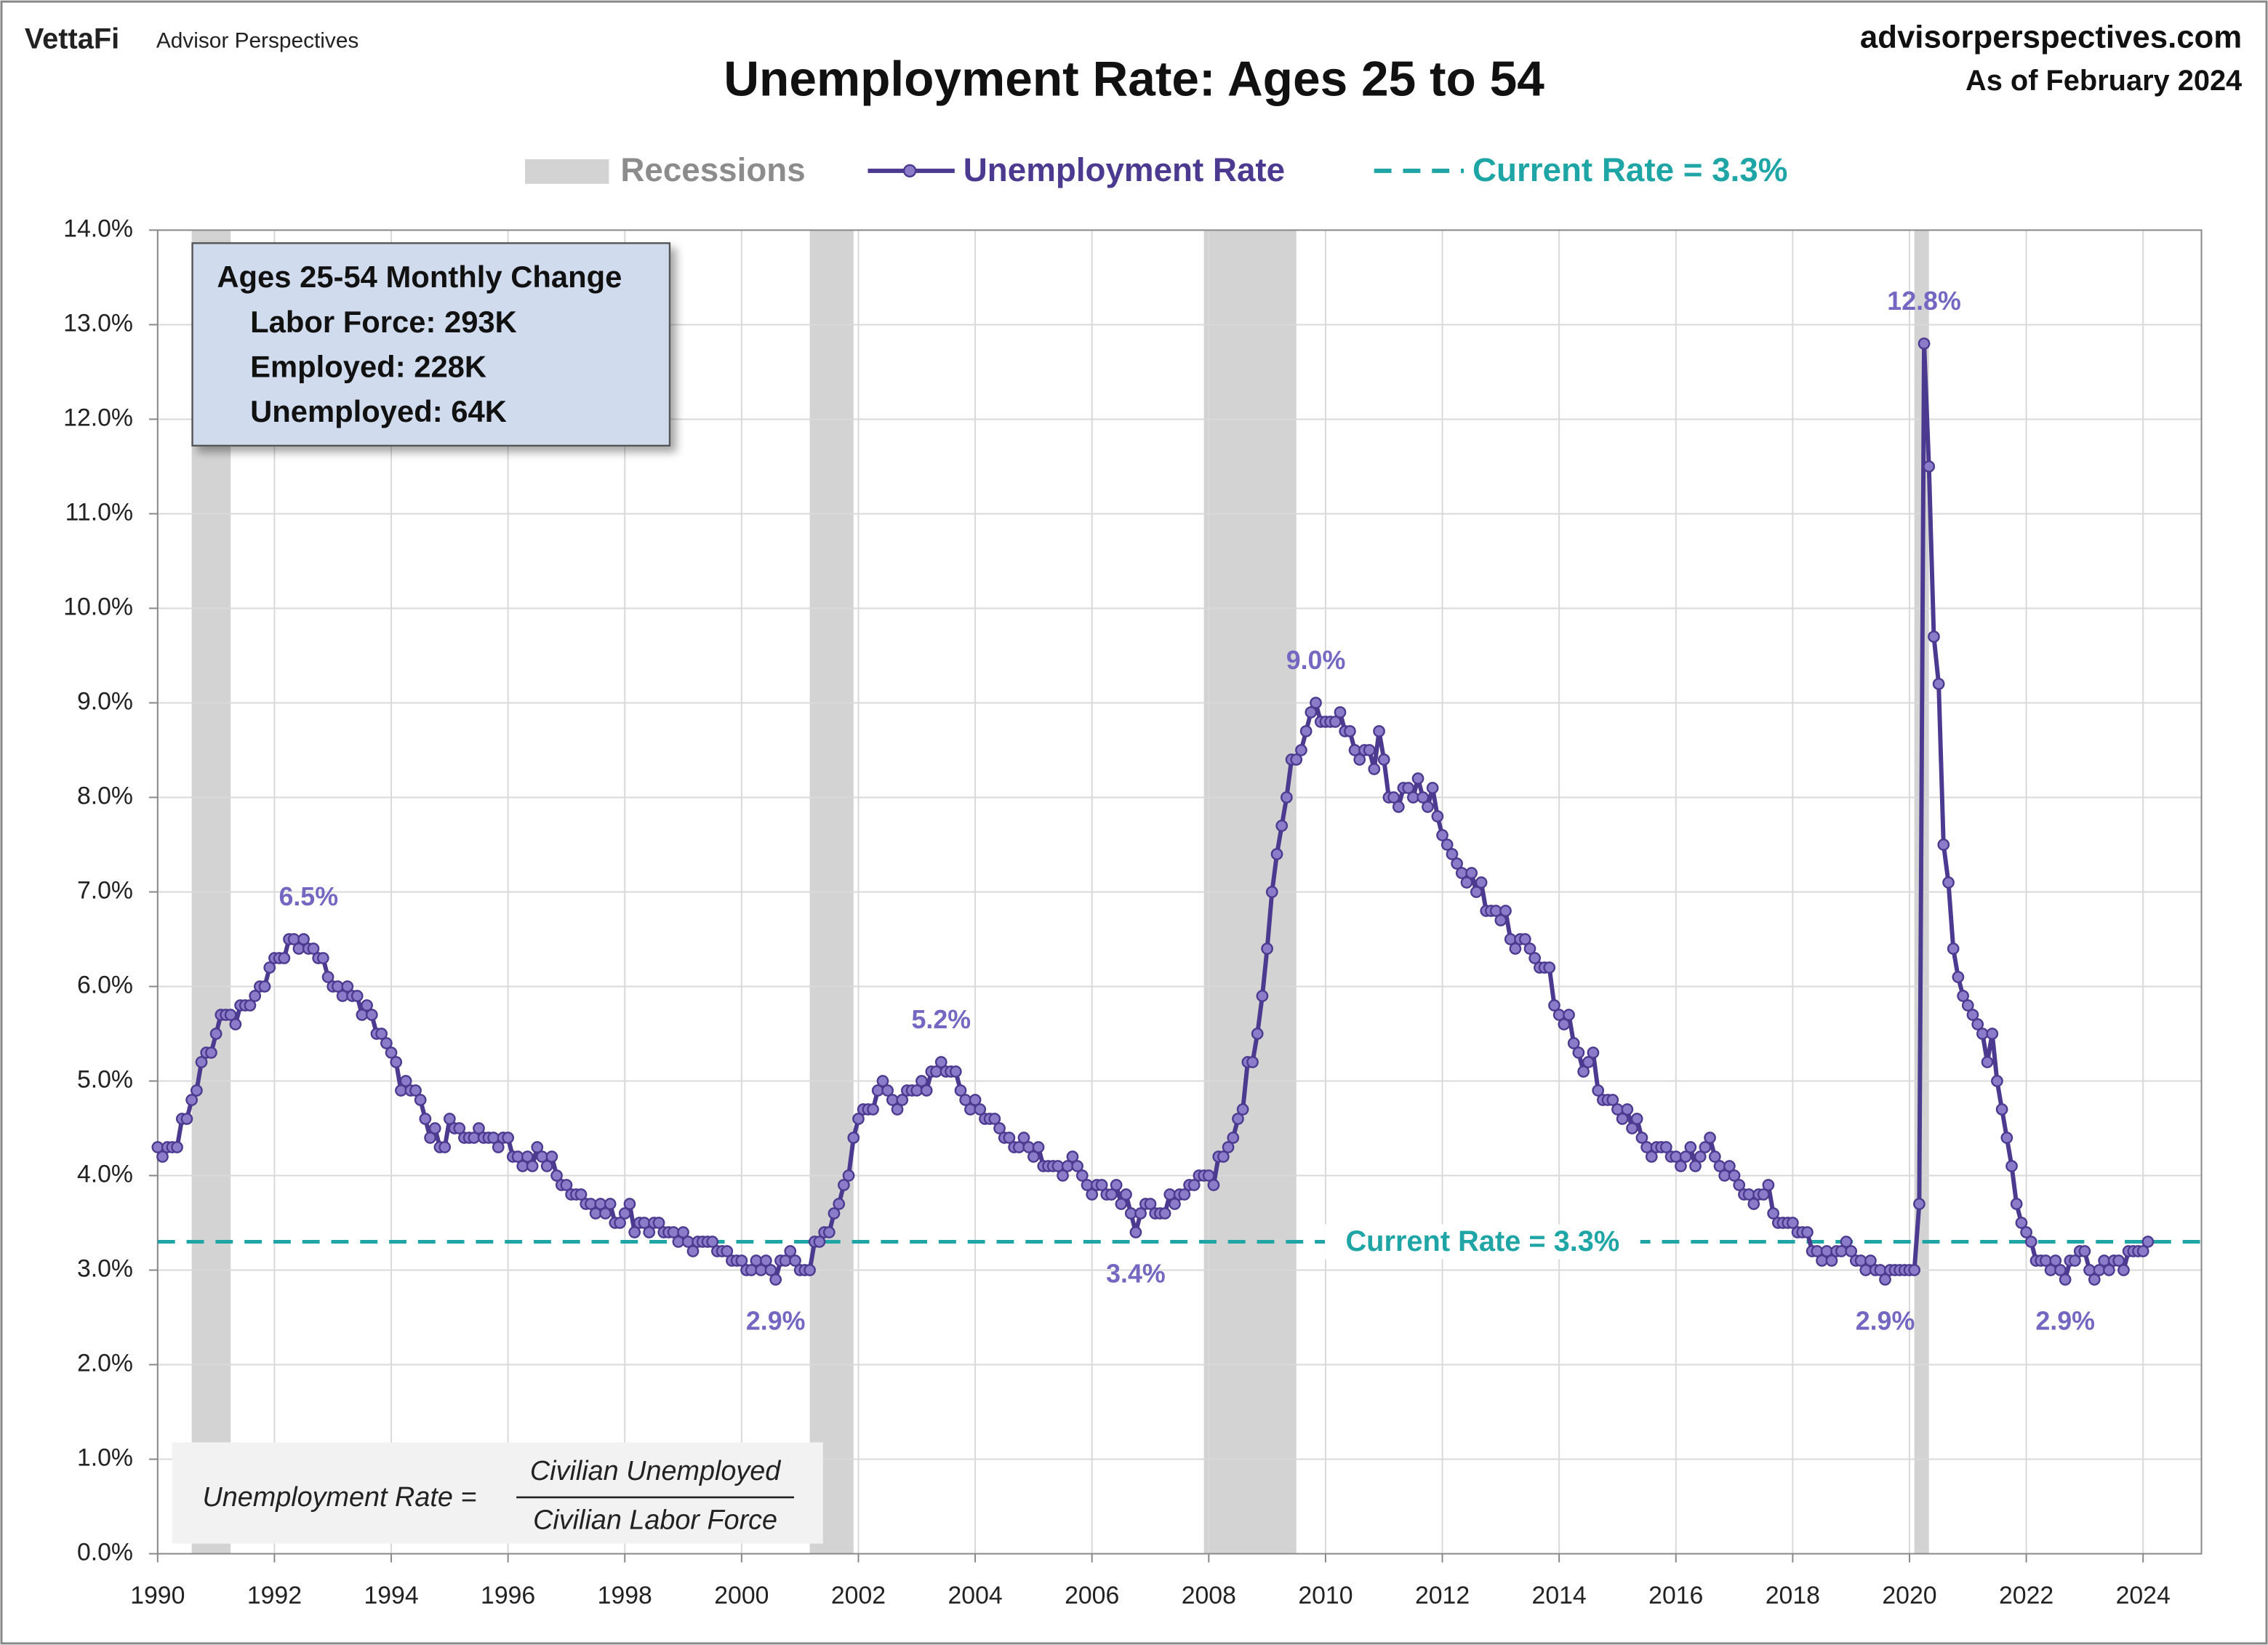 This screenshot has height=1645, width=2268. Describe the element at coordinates (105, 1552) in the screenshot. I see `y-tick-label: 0.0%` at that location.